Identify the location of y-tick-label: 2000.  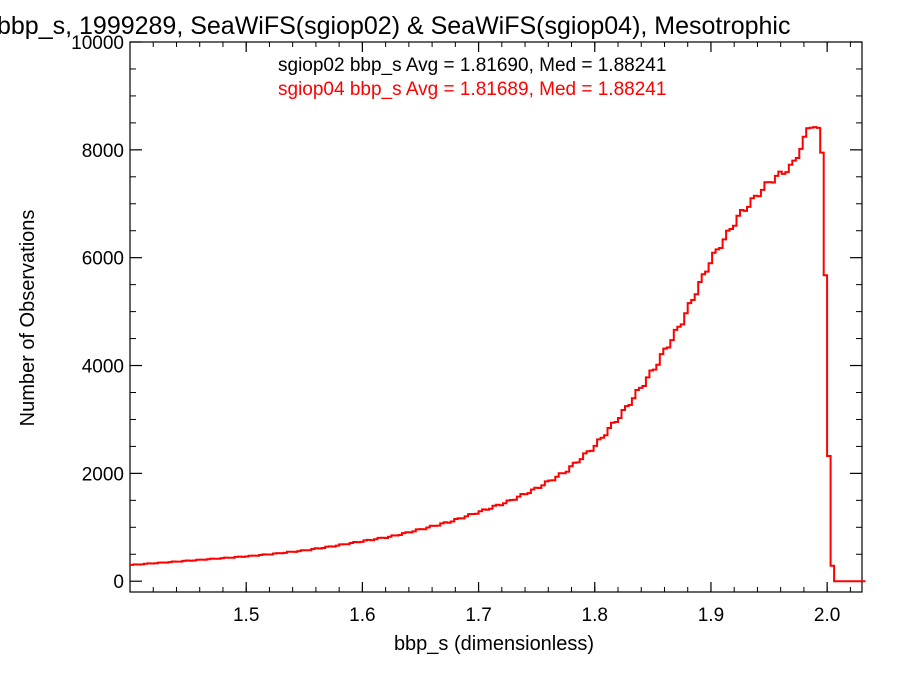
(103, 474).